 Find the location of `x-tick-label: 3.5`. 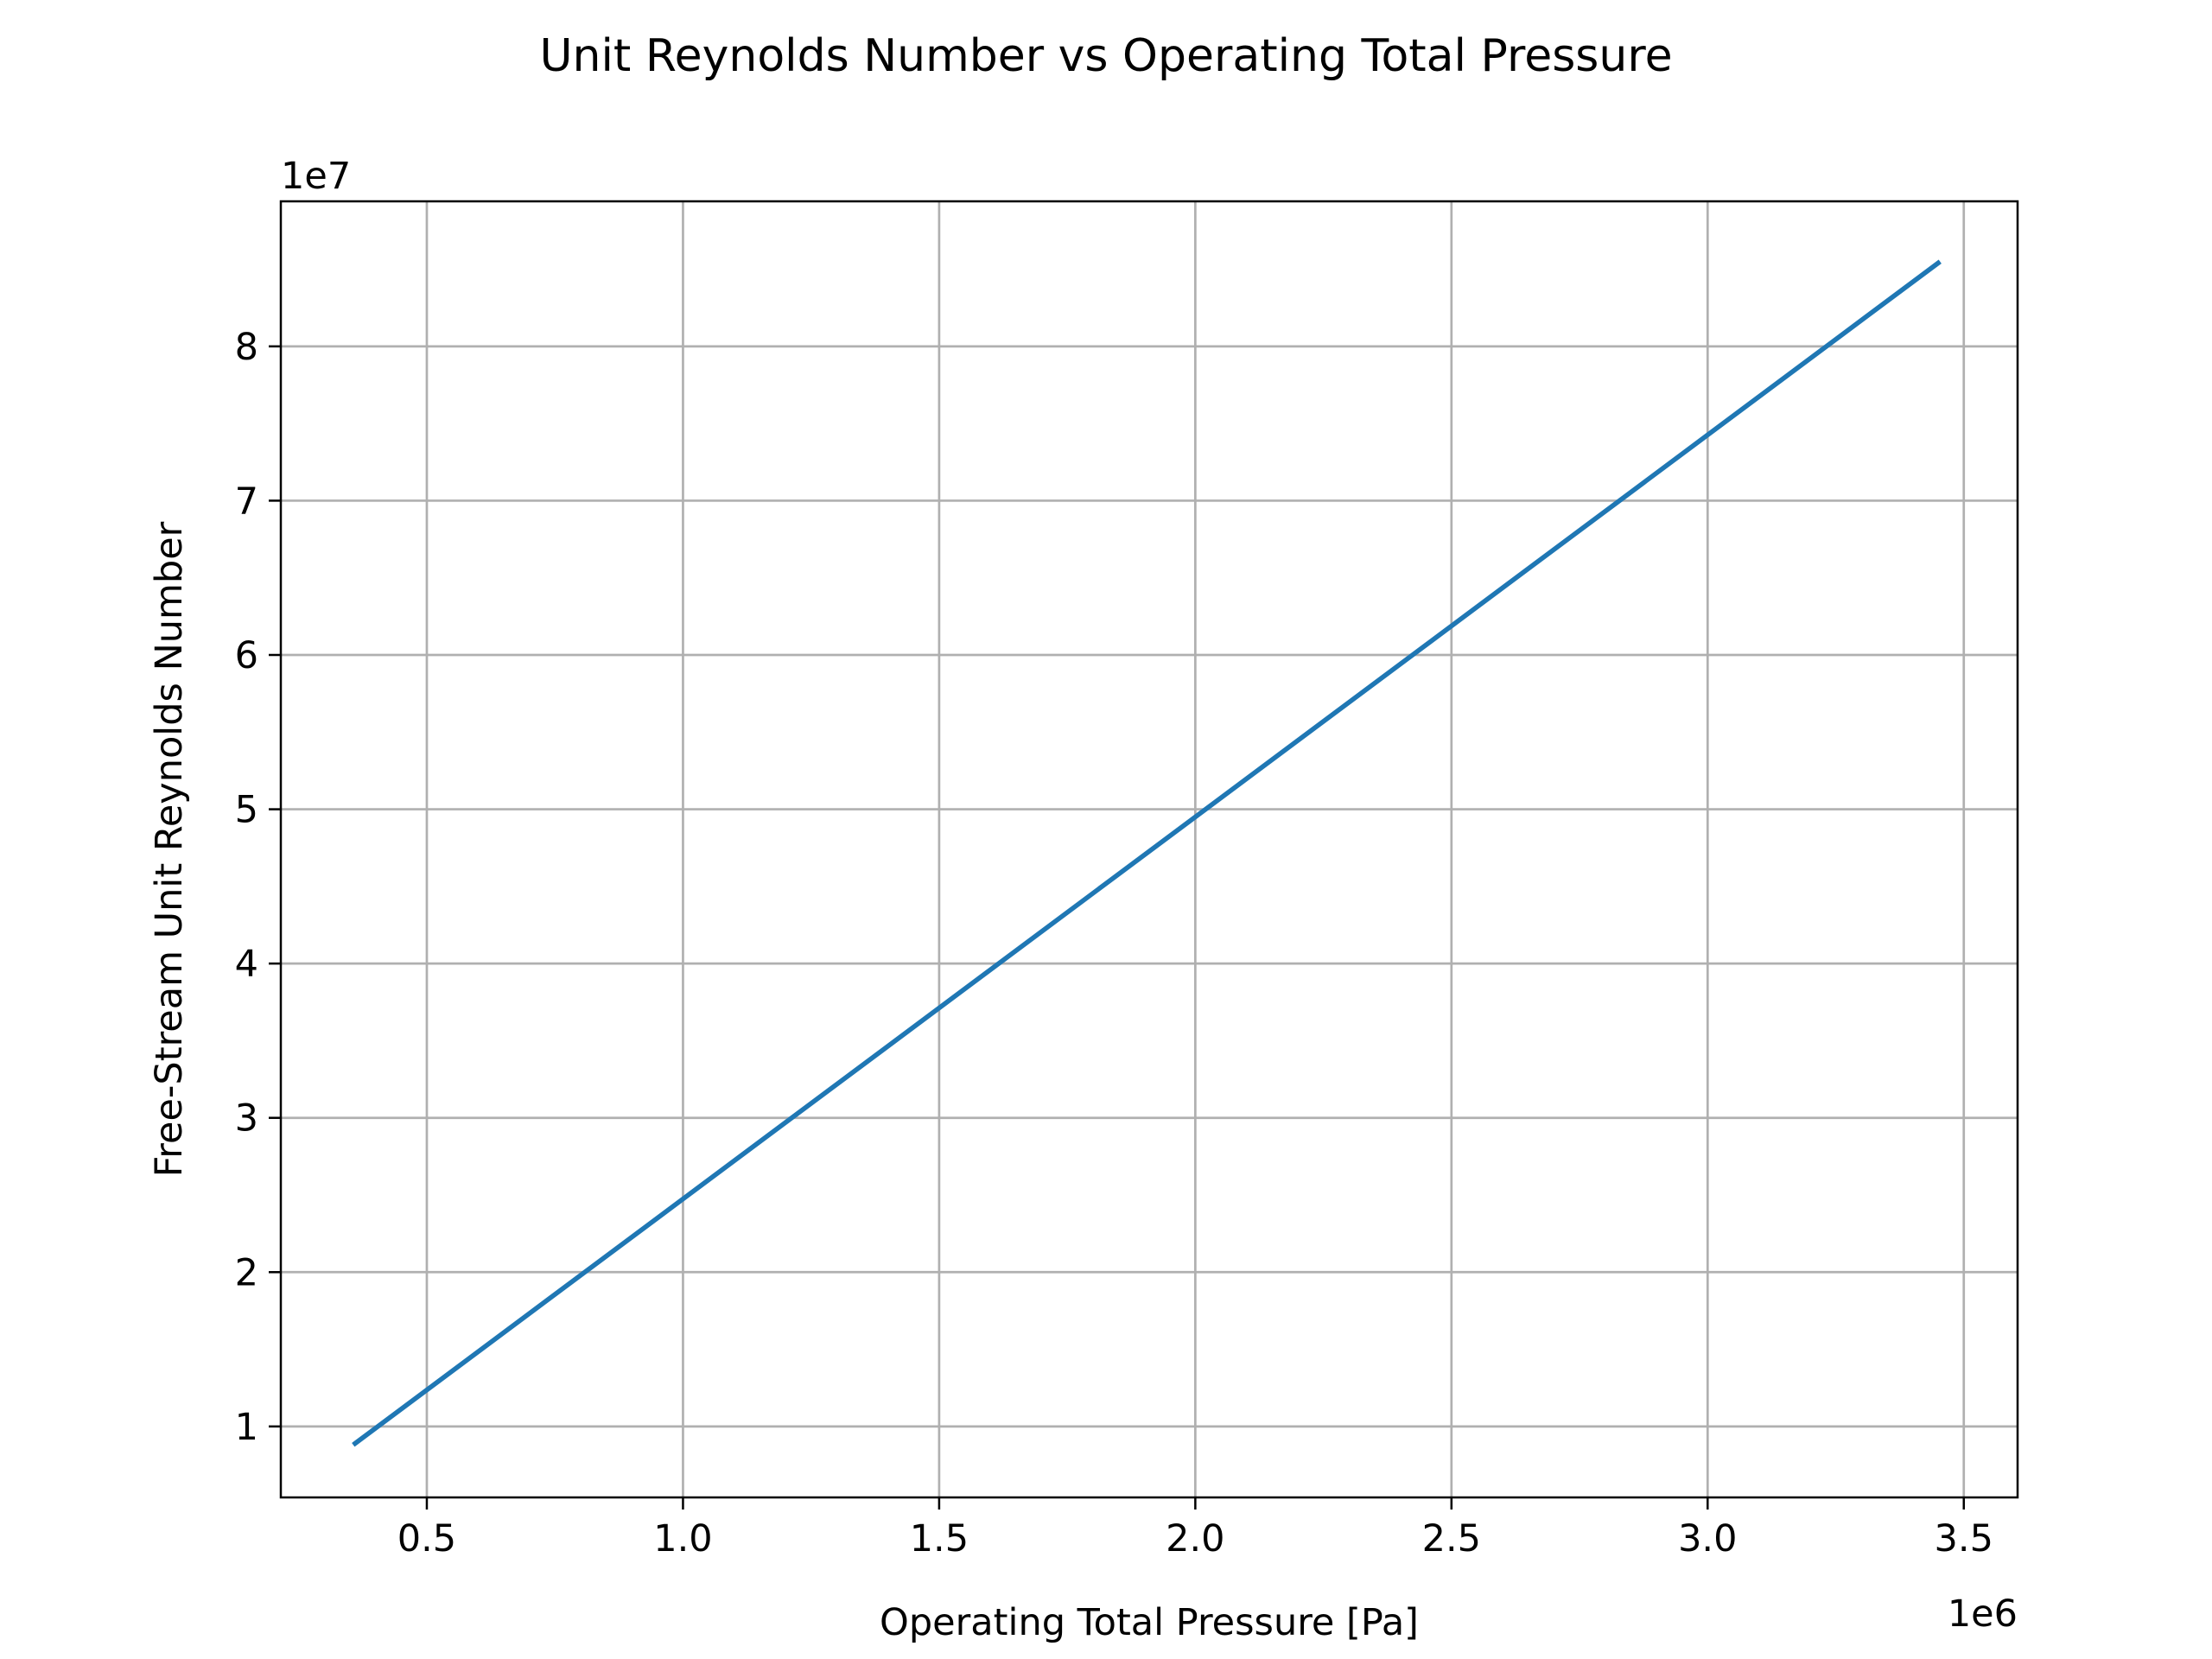

x-tick-label: 3.5 is located at coordinates (1964, 1538).